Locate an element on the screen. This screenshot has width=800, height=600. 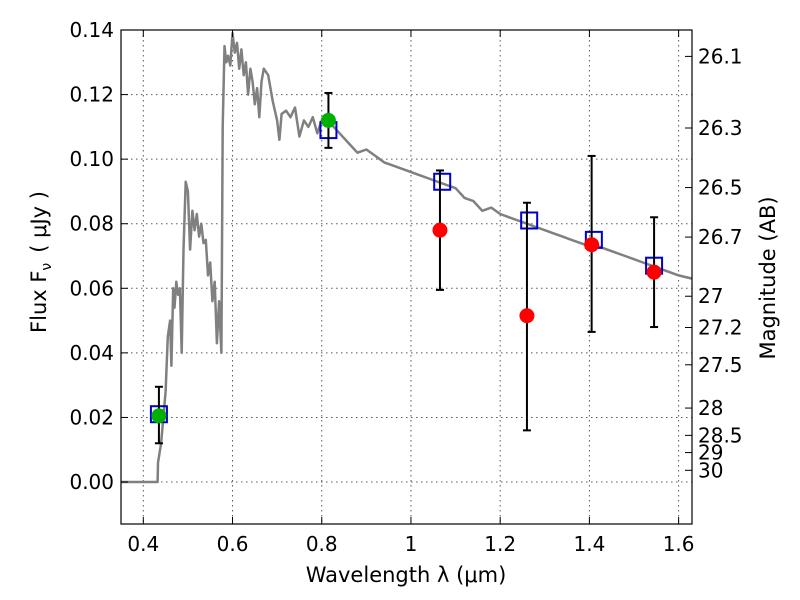
y-tick-label: 0.14 is located at coordinates (91, 30).